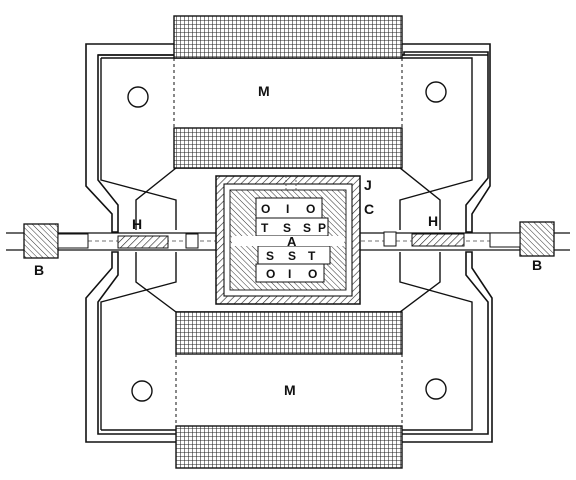  I want to click on magnet-bottom: M, so click(289, 390).